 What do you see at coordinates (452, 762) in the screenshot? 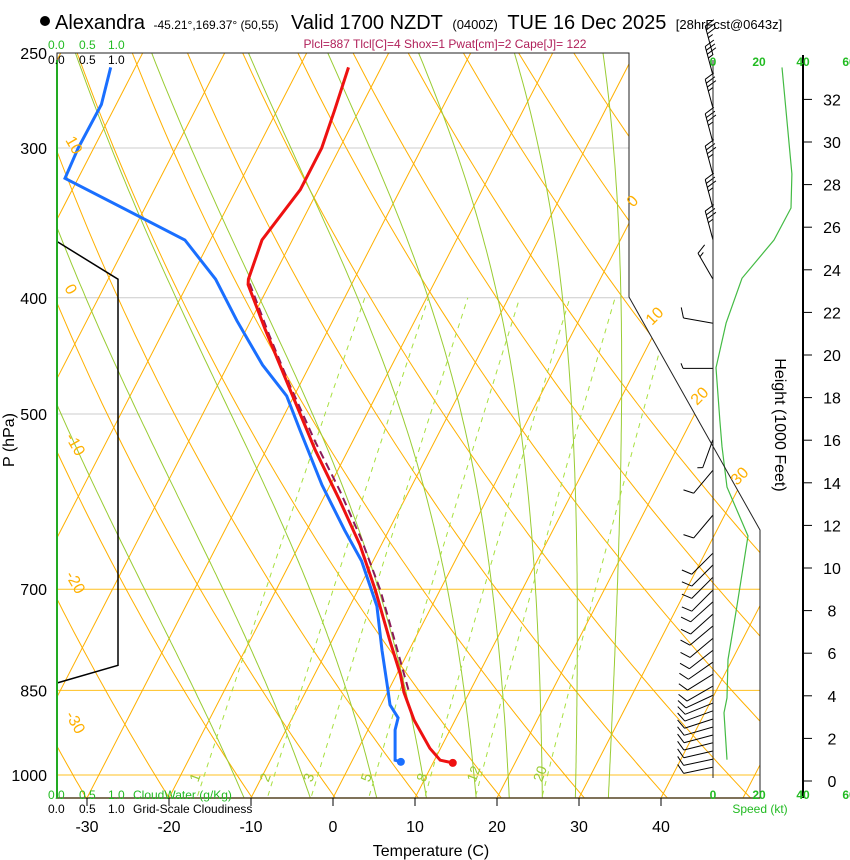
I see `surface-temperature-marker` at bounding box center [452, 762].